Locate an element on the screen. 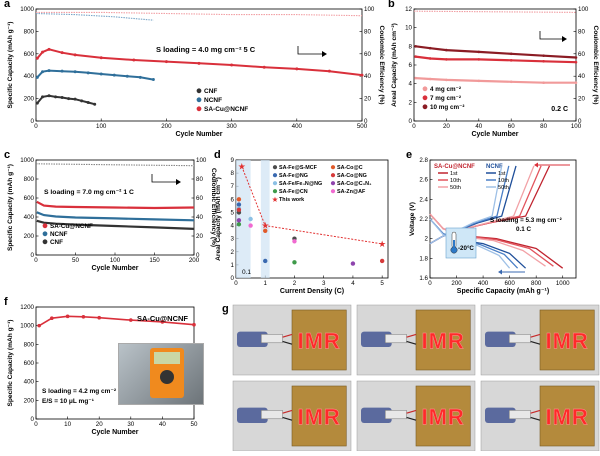 Image resolution: width=600 pixels, height=456 pixels. rate-label: 0.2 C is located at coordinates (559, 109).